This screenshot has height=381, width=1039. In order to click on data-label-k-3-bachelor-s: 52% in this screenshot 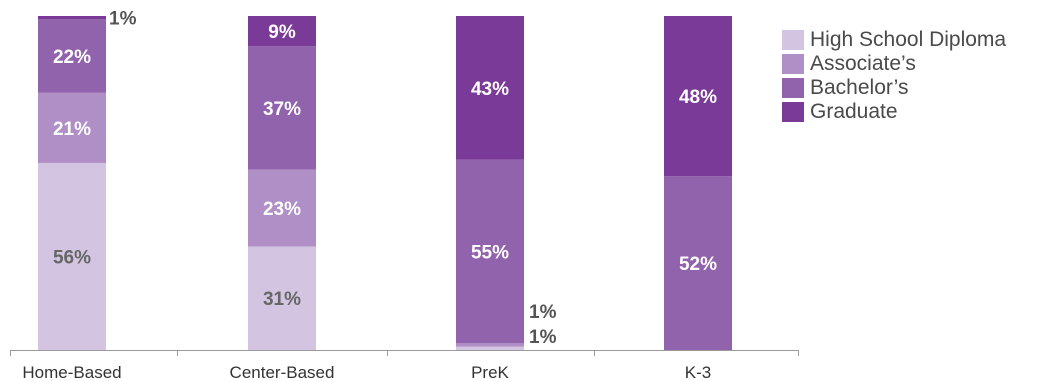, I will do `click(698, 264)`.